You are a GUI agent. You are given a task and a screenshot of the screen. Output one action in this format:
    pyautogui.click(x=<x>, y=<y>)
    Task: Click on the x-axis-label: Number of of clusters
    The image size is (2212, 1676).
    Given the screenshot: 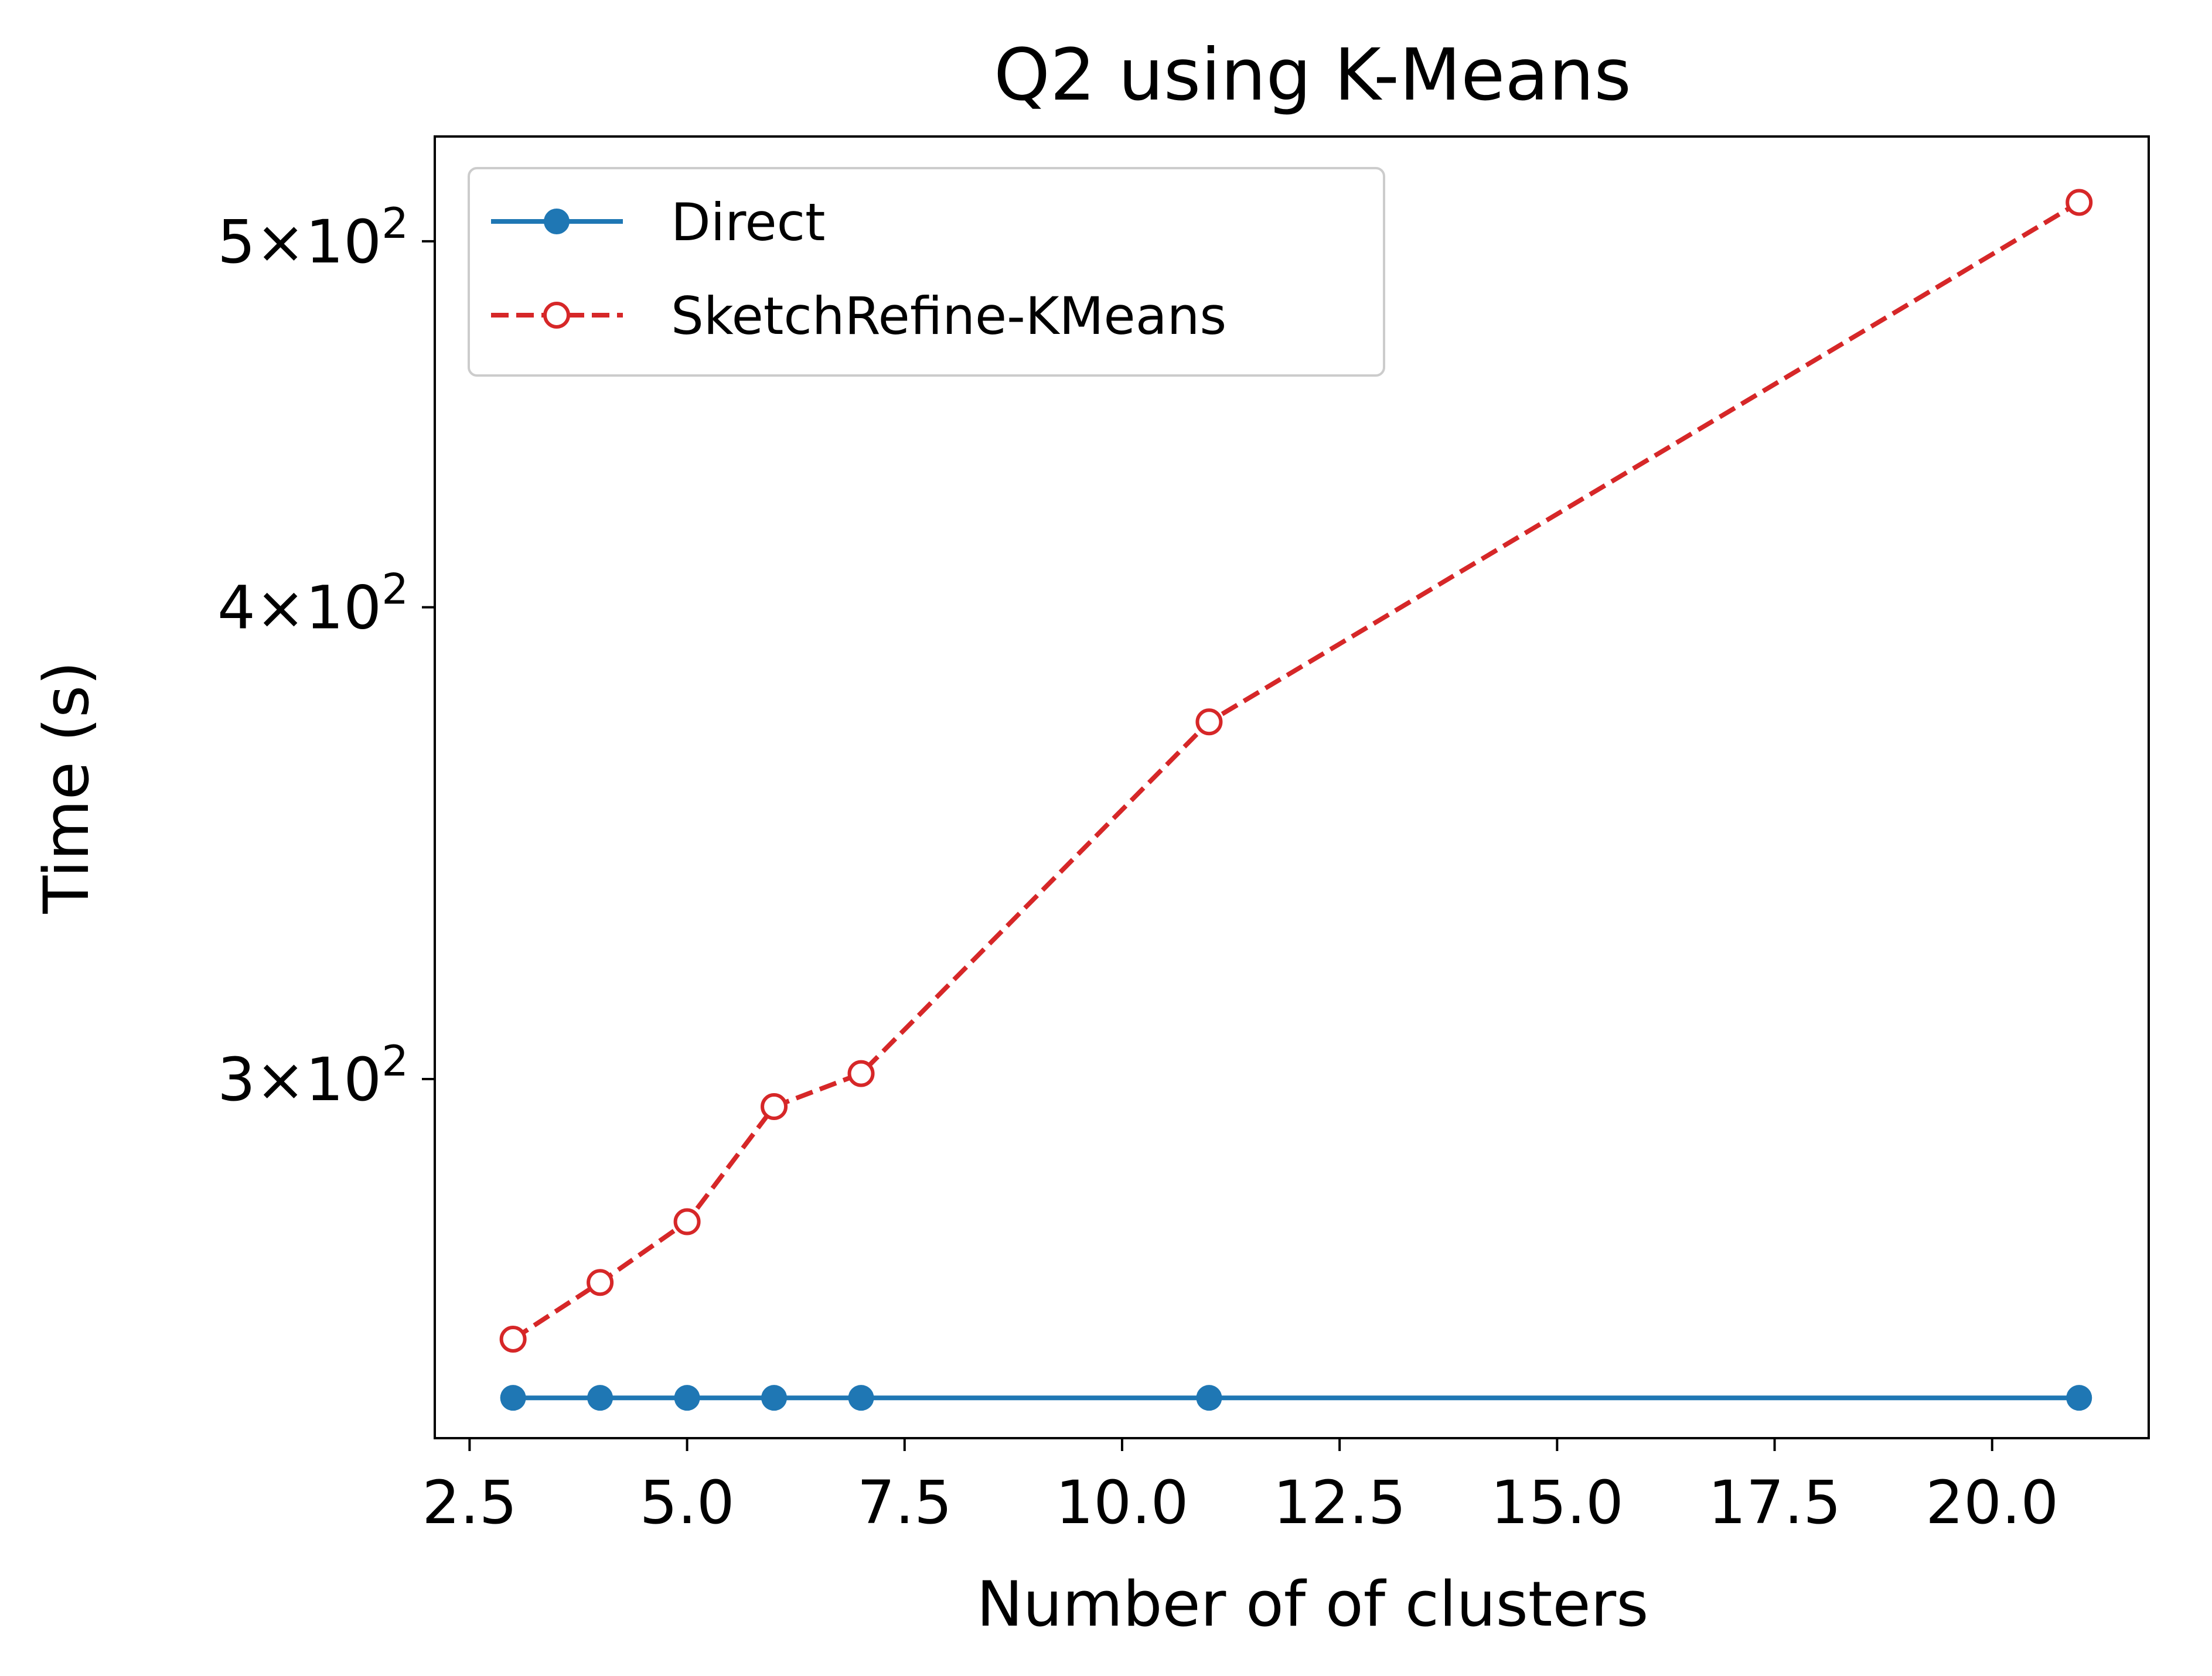 What is the action you would take?
    pyautogui.click(x=1313, y=1604)
    